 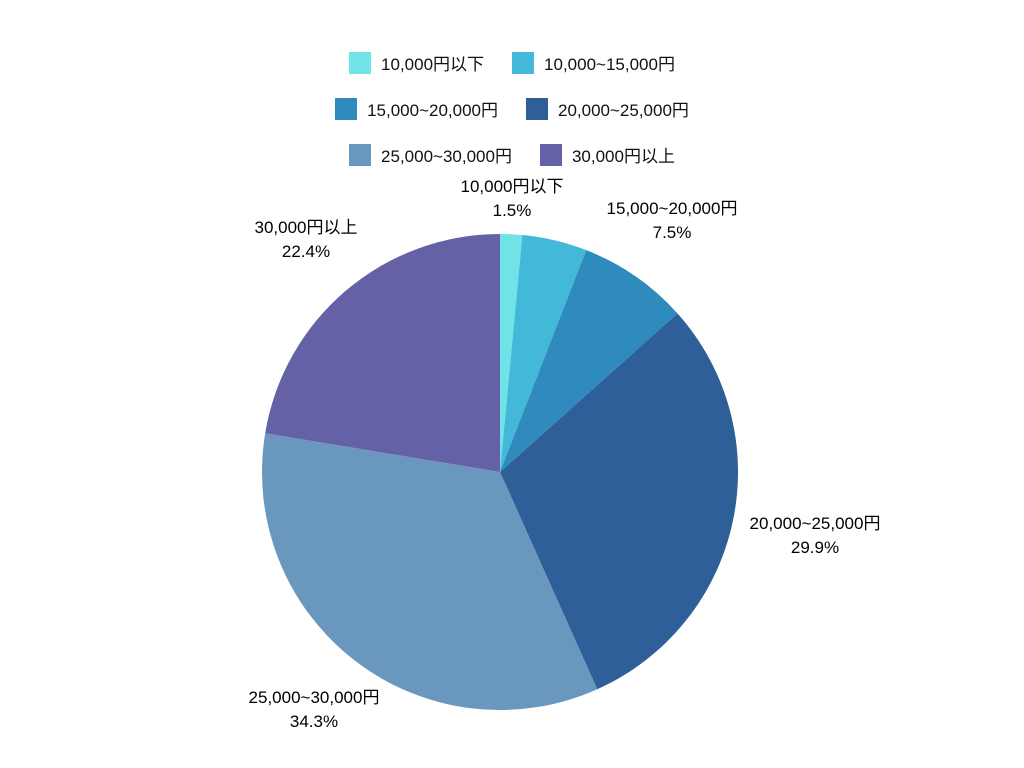 What do you see at coordinates (446, 156) in the screenshot?
I see `legend-label: 25,000~30,000円` at bounding box center [446, 156].